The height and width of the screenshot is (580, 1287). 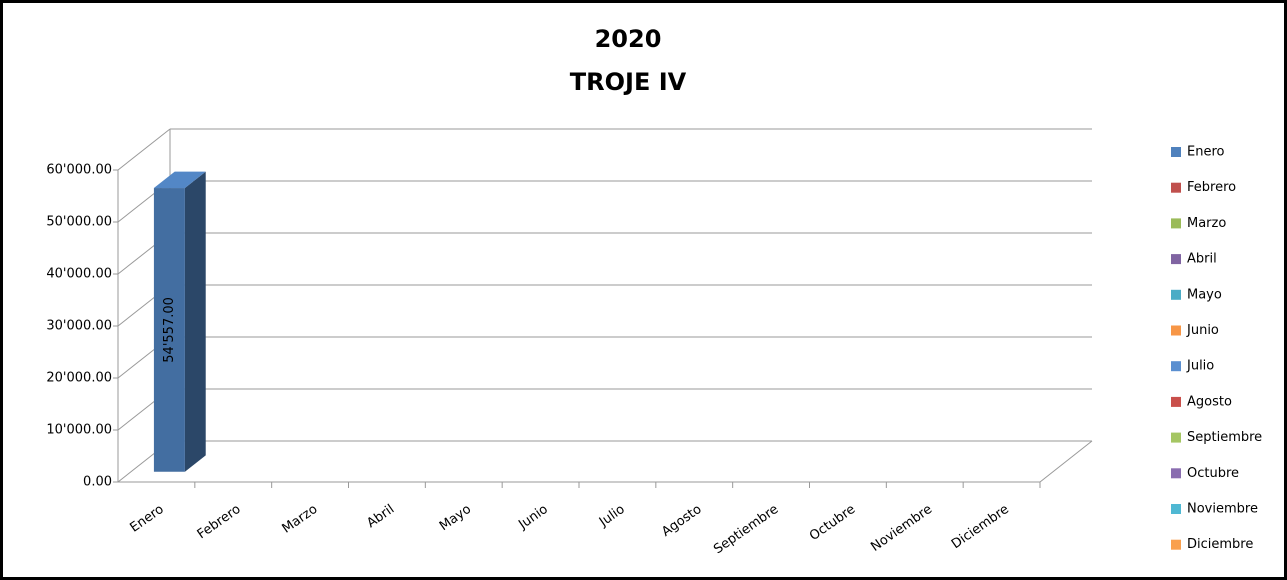 I want to click on y-tick-label: 60'000.00, so click(x=79, y=170).